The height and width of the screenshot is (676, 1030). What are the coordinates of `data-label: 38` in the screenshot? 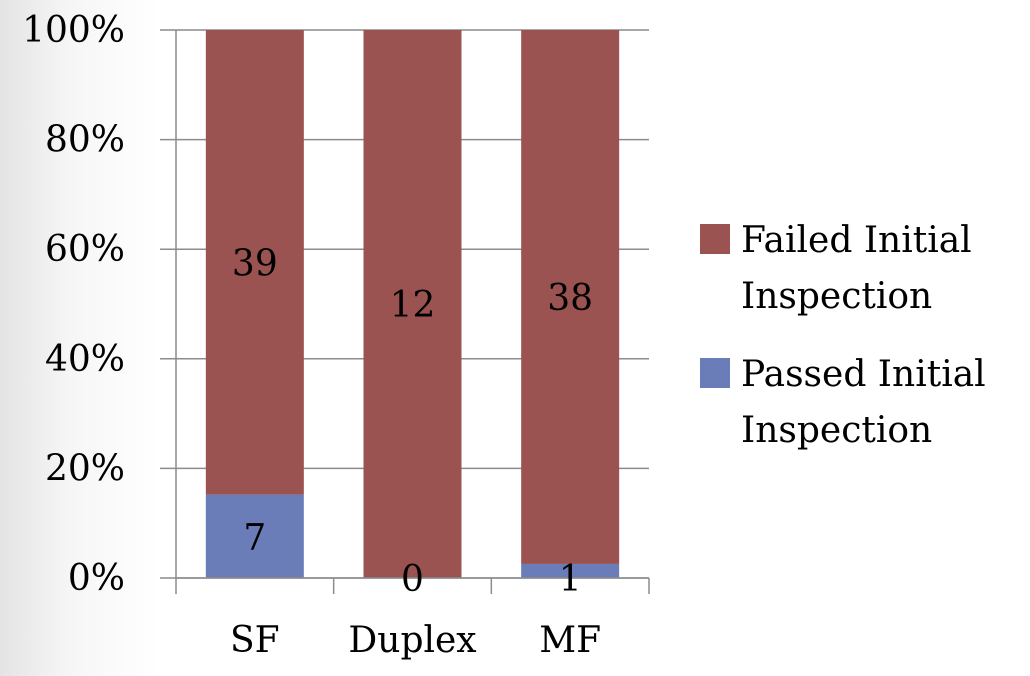 It's located at (570, 298).